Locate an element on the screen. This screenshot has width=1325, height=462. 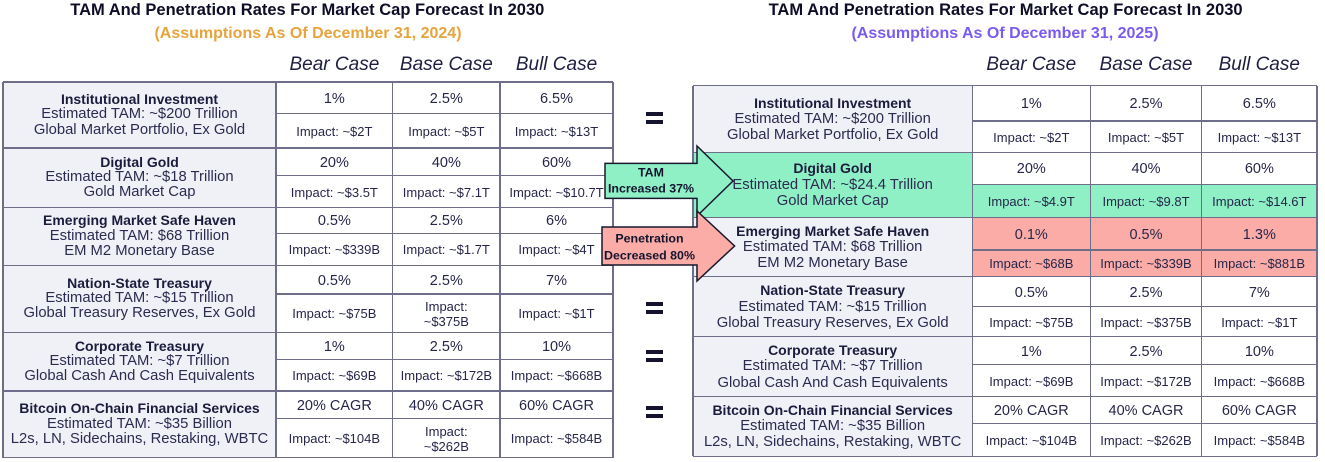
svg-text: Increased 37% is located at coordinates (651, 189).